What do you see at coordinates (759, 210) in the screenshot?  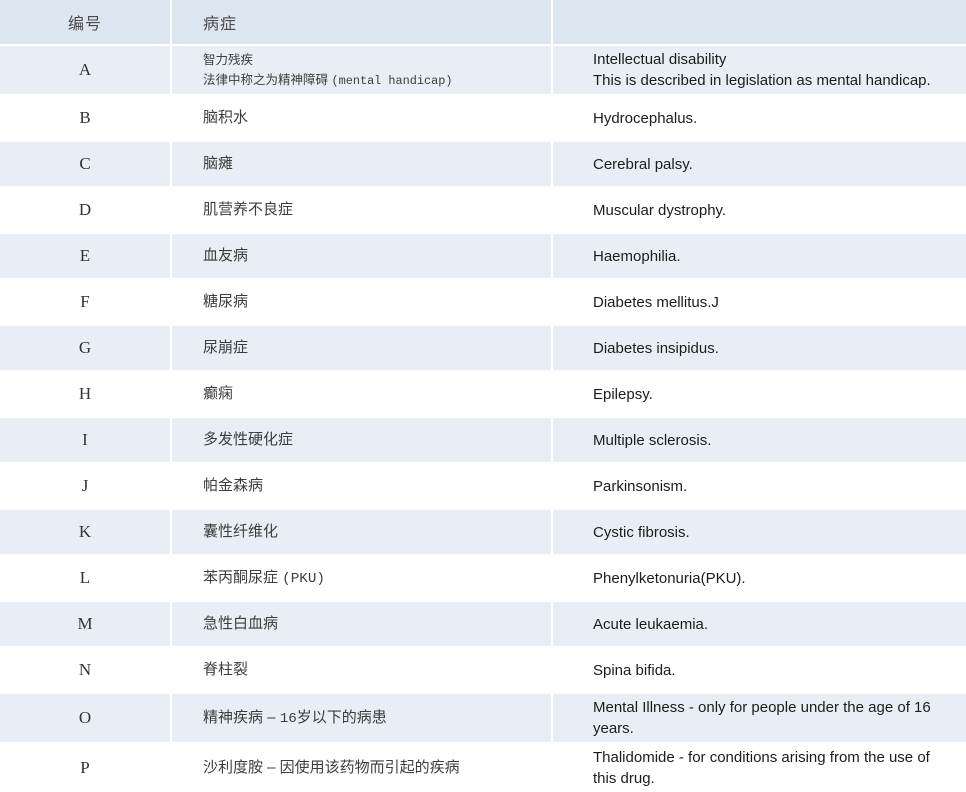 I see `row-description-en-cell: Muscular dystrophy.` at bounding box center [759, 210].